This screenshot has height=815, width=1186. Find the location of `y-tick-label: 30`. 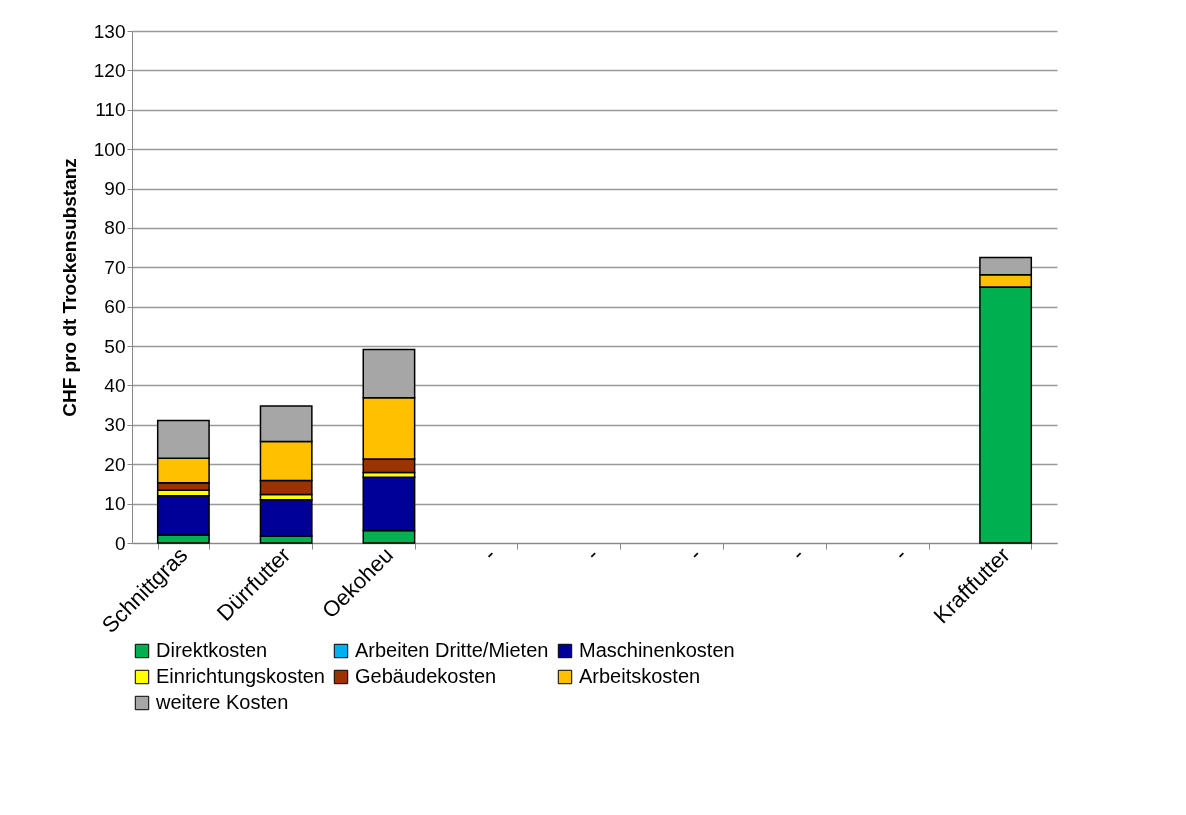

y-tick-label: 30 is located at coordinates (115, 425).